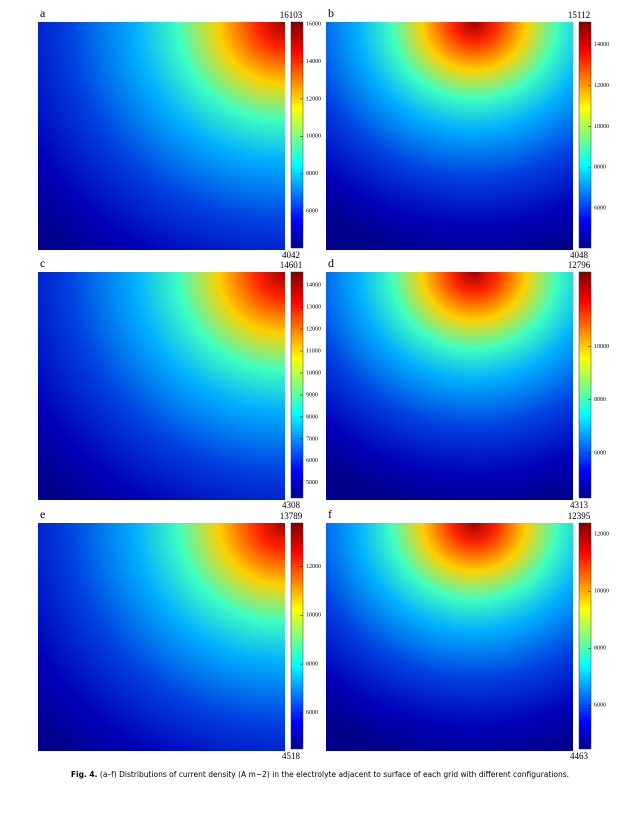 The height and width of the screenshot is (823, 643). What do you see at coordinates (579, 756) in the screenshot?
I see `colorbar-min: 4463` at bounding box center [579, 756].